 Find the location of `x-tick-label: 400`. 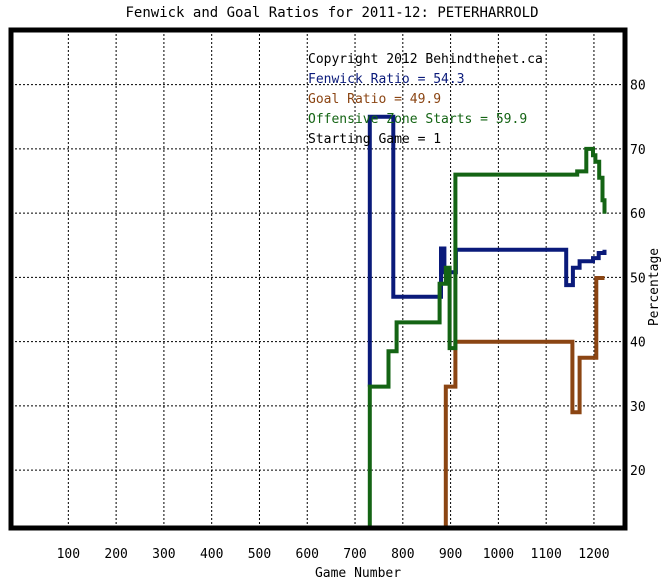

x-tick-label: 400 is located at coordinates (211, 554).